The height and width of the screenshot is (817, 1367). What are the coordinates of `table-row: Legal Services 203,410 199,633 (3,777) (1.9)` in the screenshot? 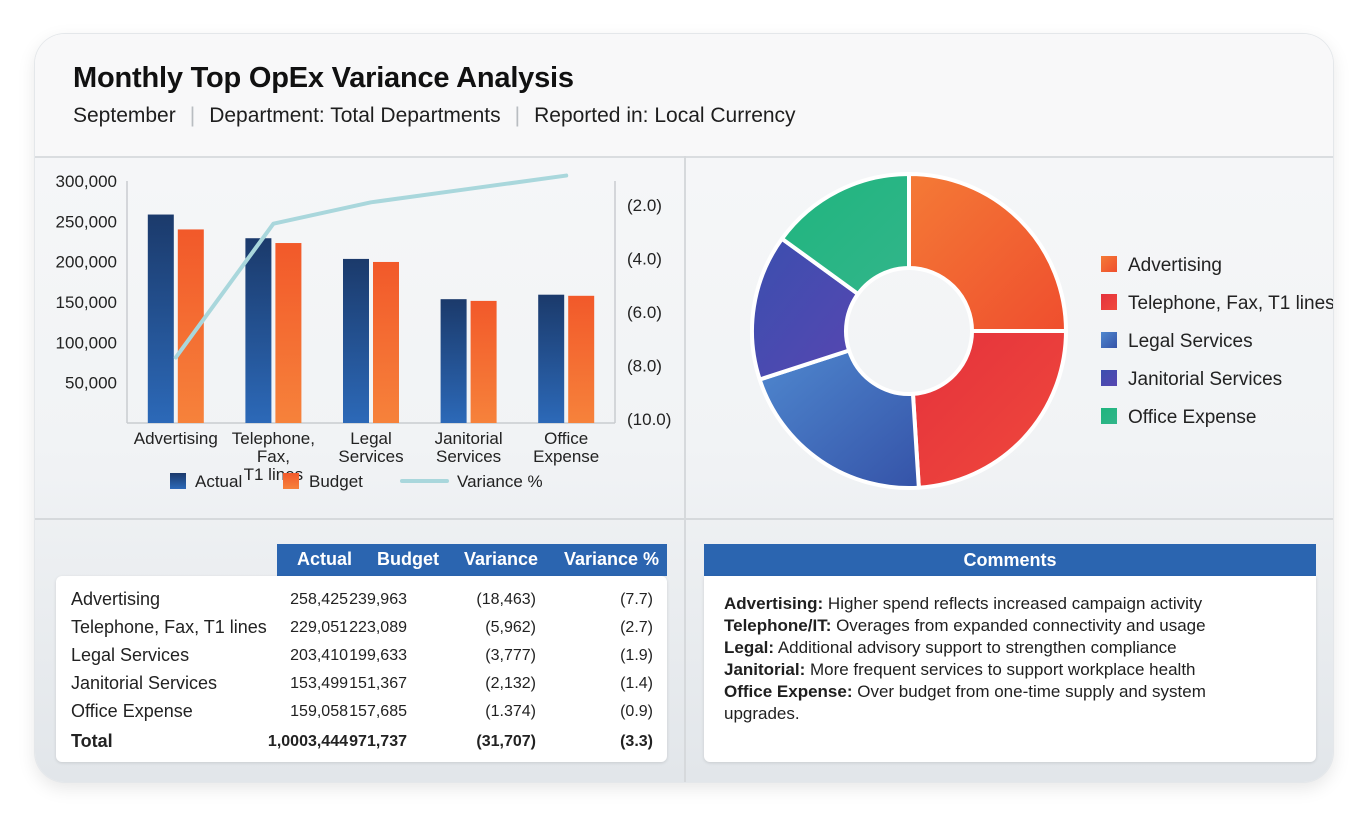 It's located at (361, 656).